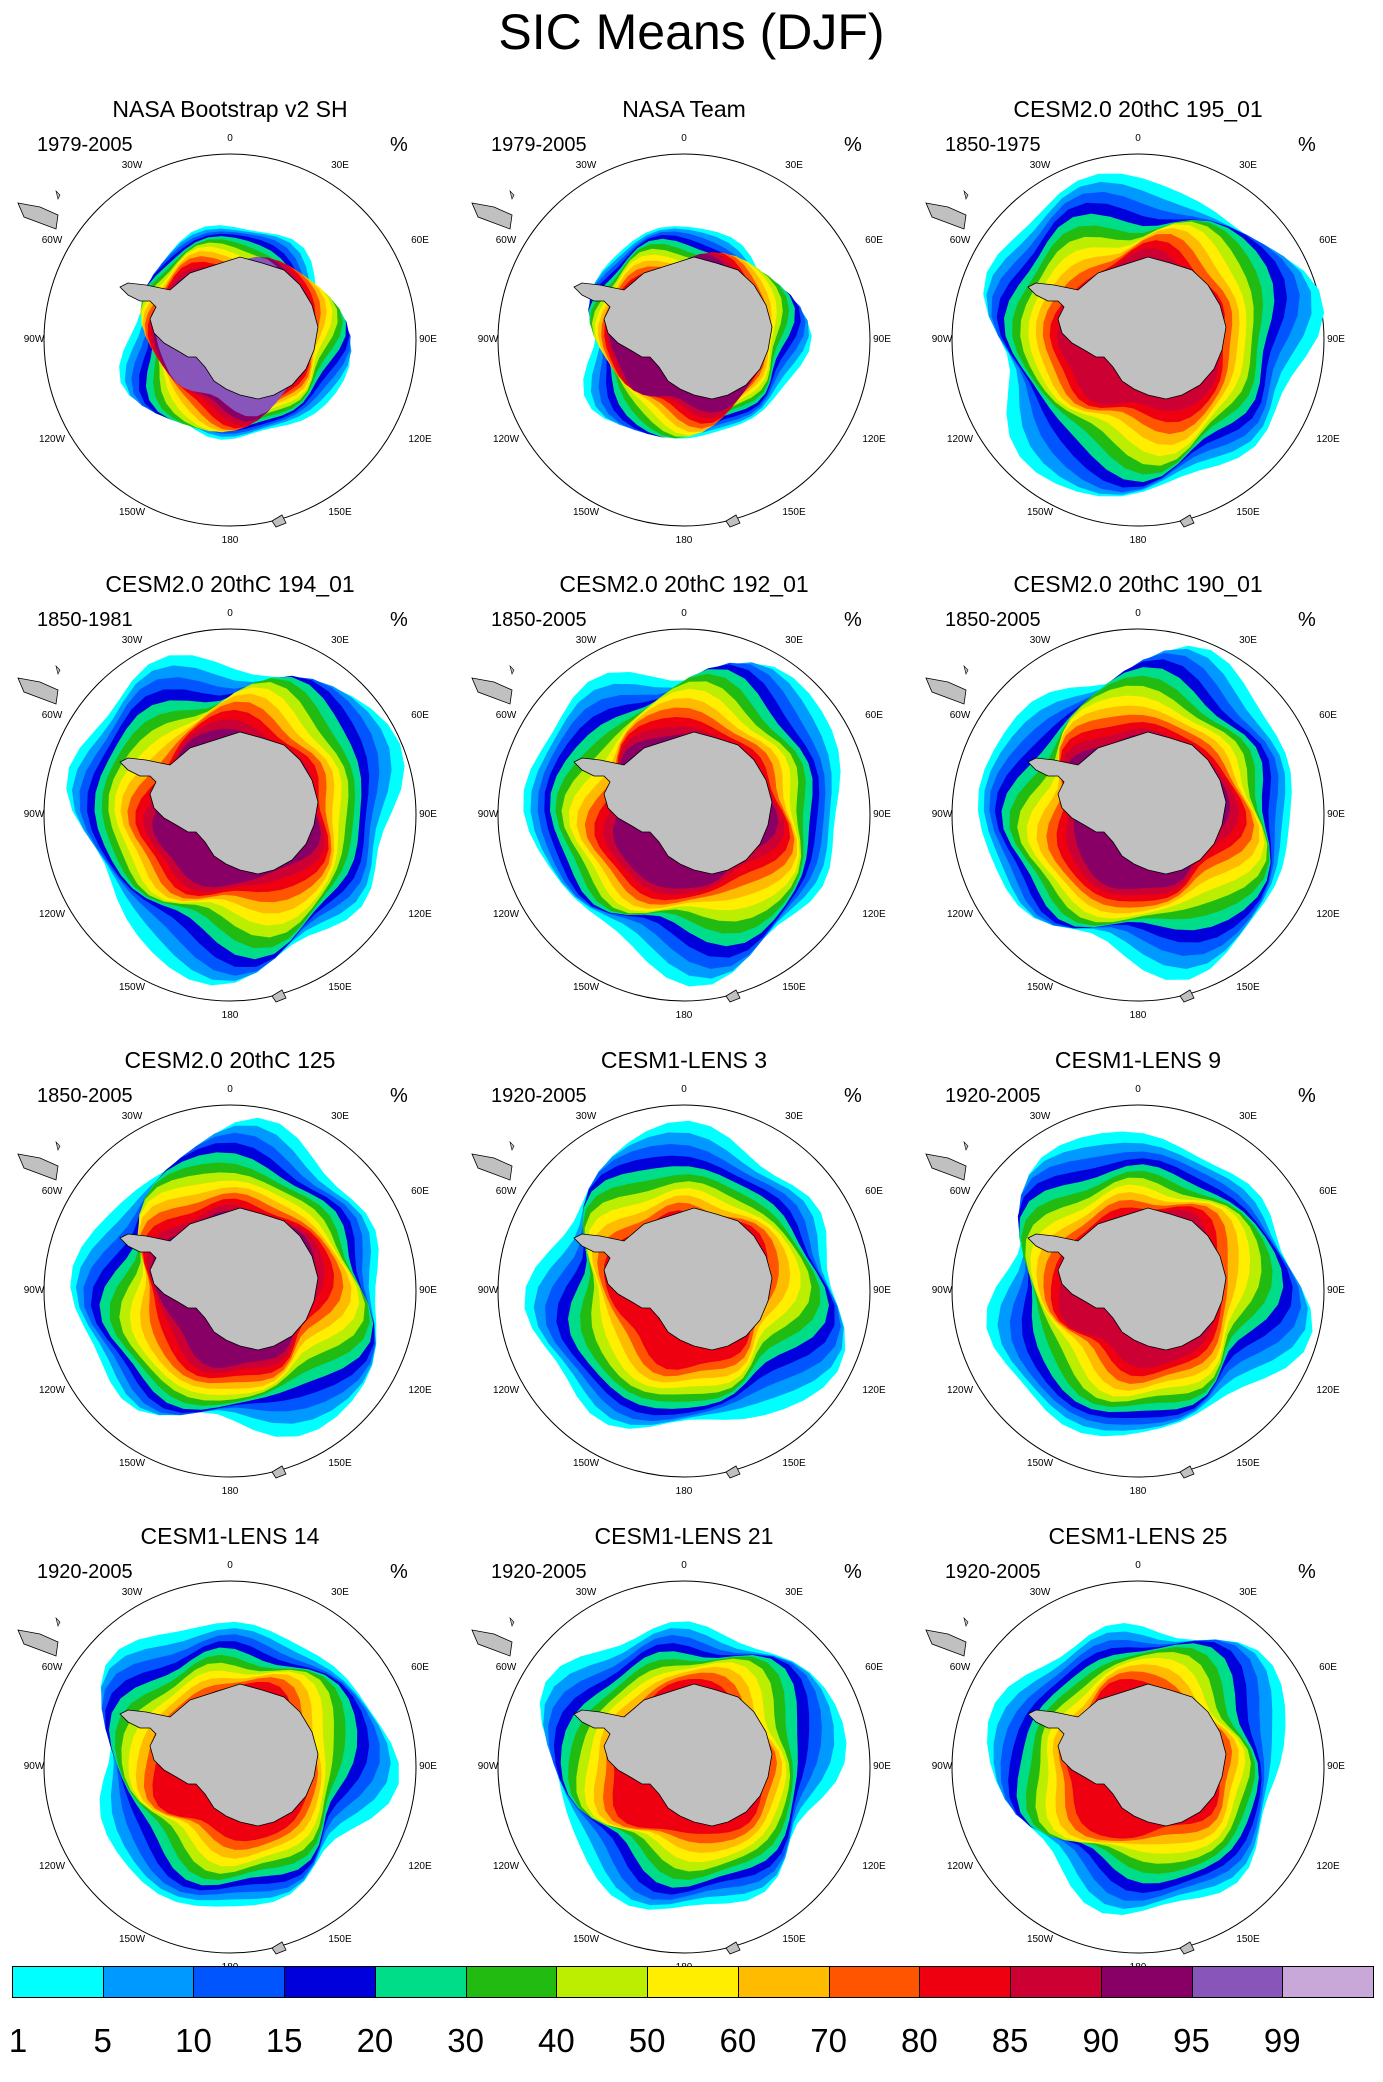  What do you see at coordinates (691, 32) in the screenshot?
I see `figure-title: SIC Means (DJF)` at bounding box center [691, 32].